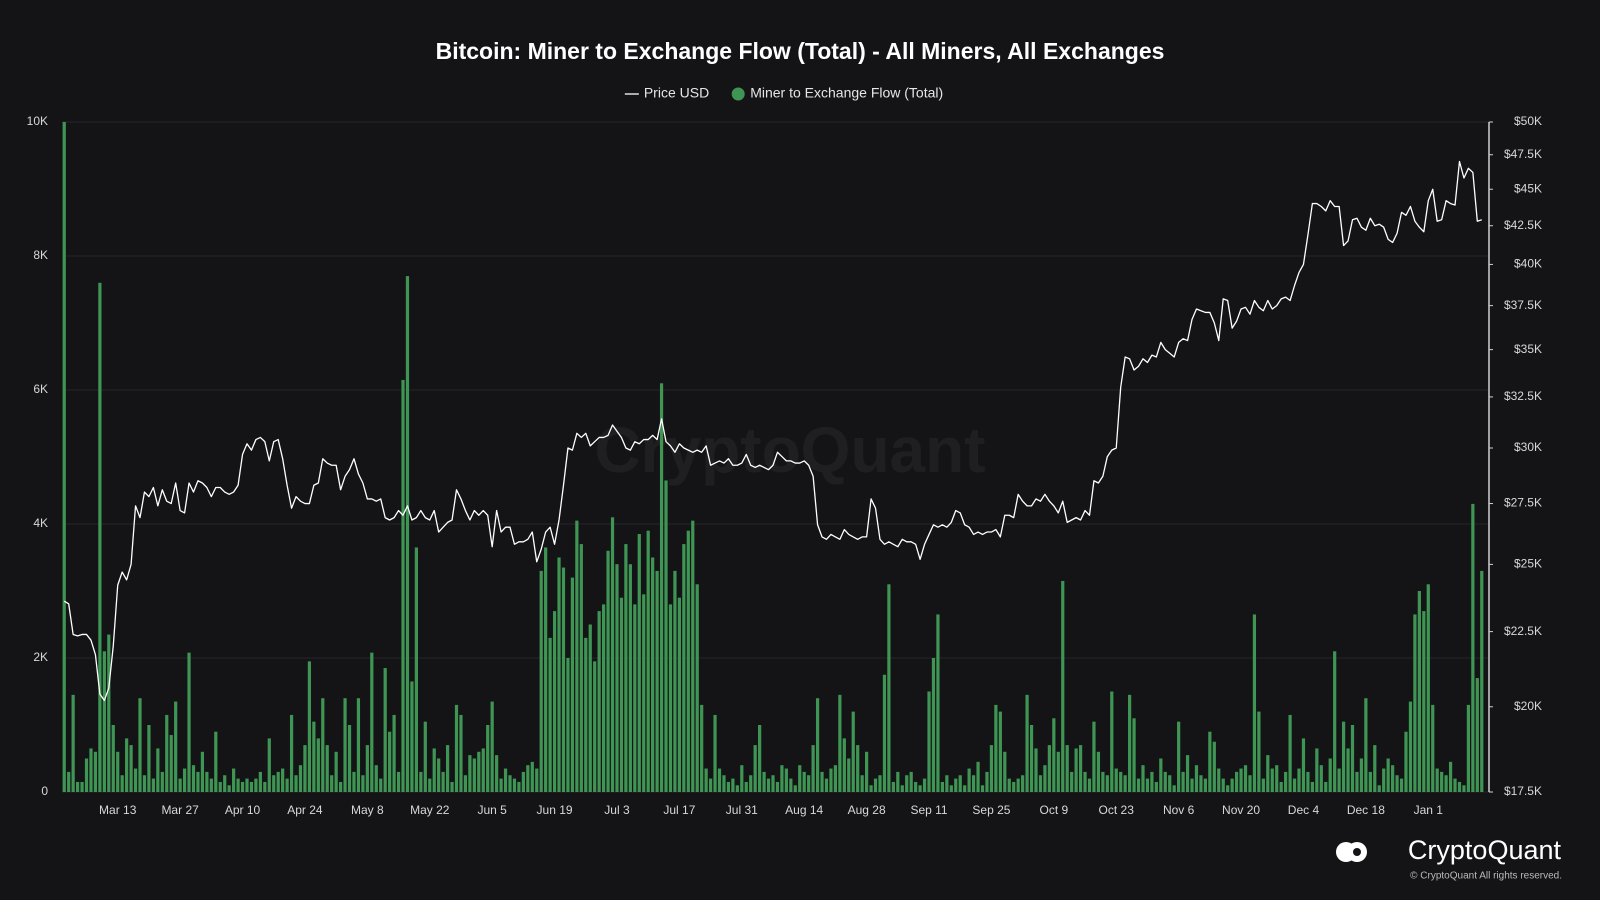 This screenshot has width=1600, height=900. I want to click on y-tick-label: 6K, so click(40, 389).